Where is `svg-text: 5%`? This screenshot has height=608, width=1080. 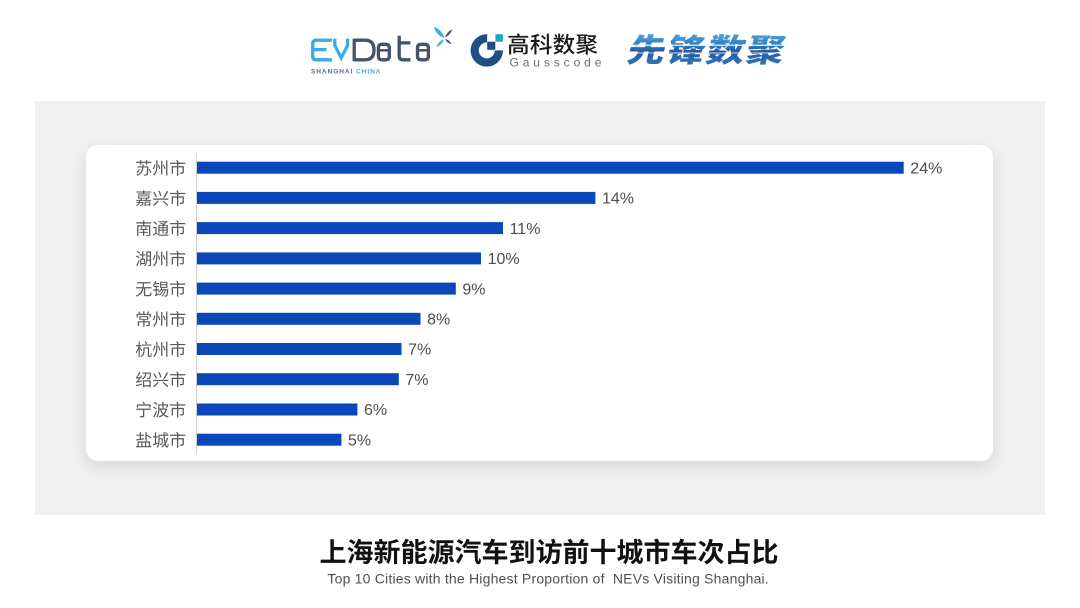
svg-text: 5% is located at coordinates (359, 440).